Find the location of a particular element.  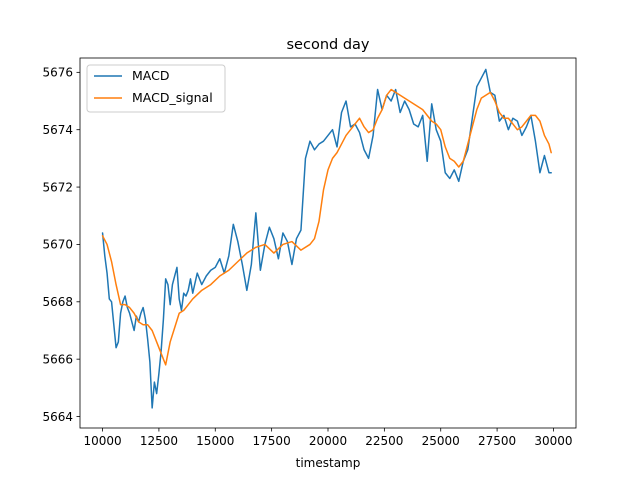

legend-label-macd-signal: MACD_signal is located at coordinates (172, 97).